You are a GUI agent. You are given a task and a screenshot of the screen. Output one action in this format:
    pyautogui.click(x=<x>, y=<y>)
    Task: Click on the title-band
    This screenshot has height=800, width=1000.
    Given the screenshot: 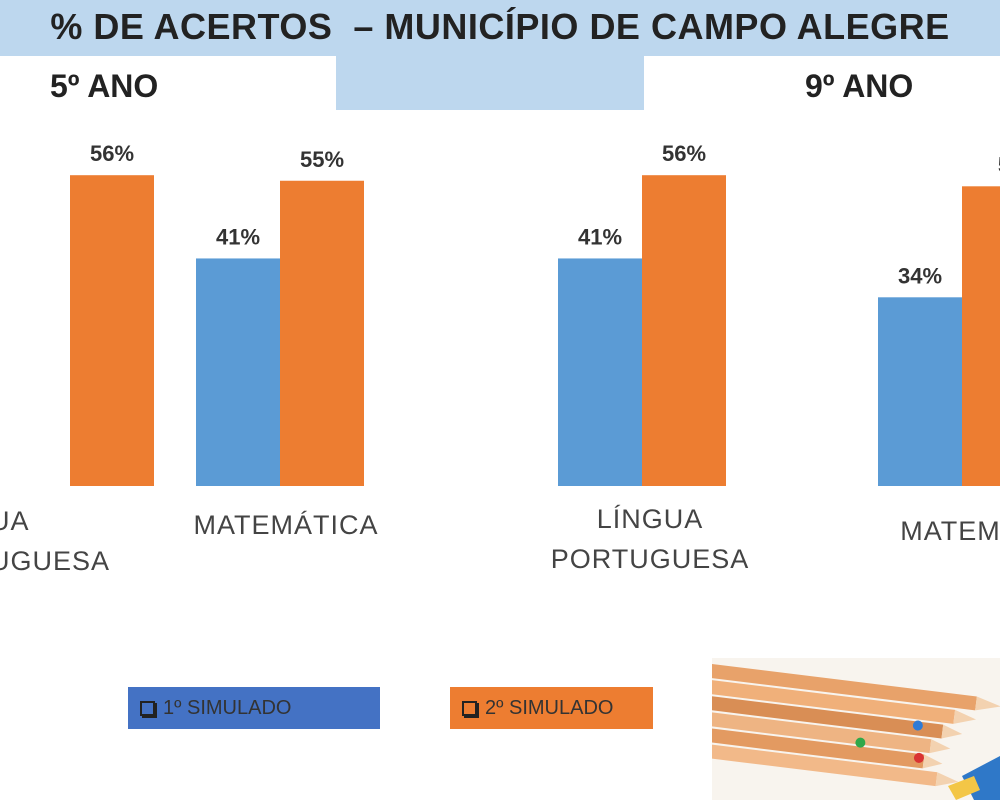 What is the action you would take?
    pyautogui.click(x=500, y=28)
    